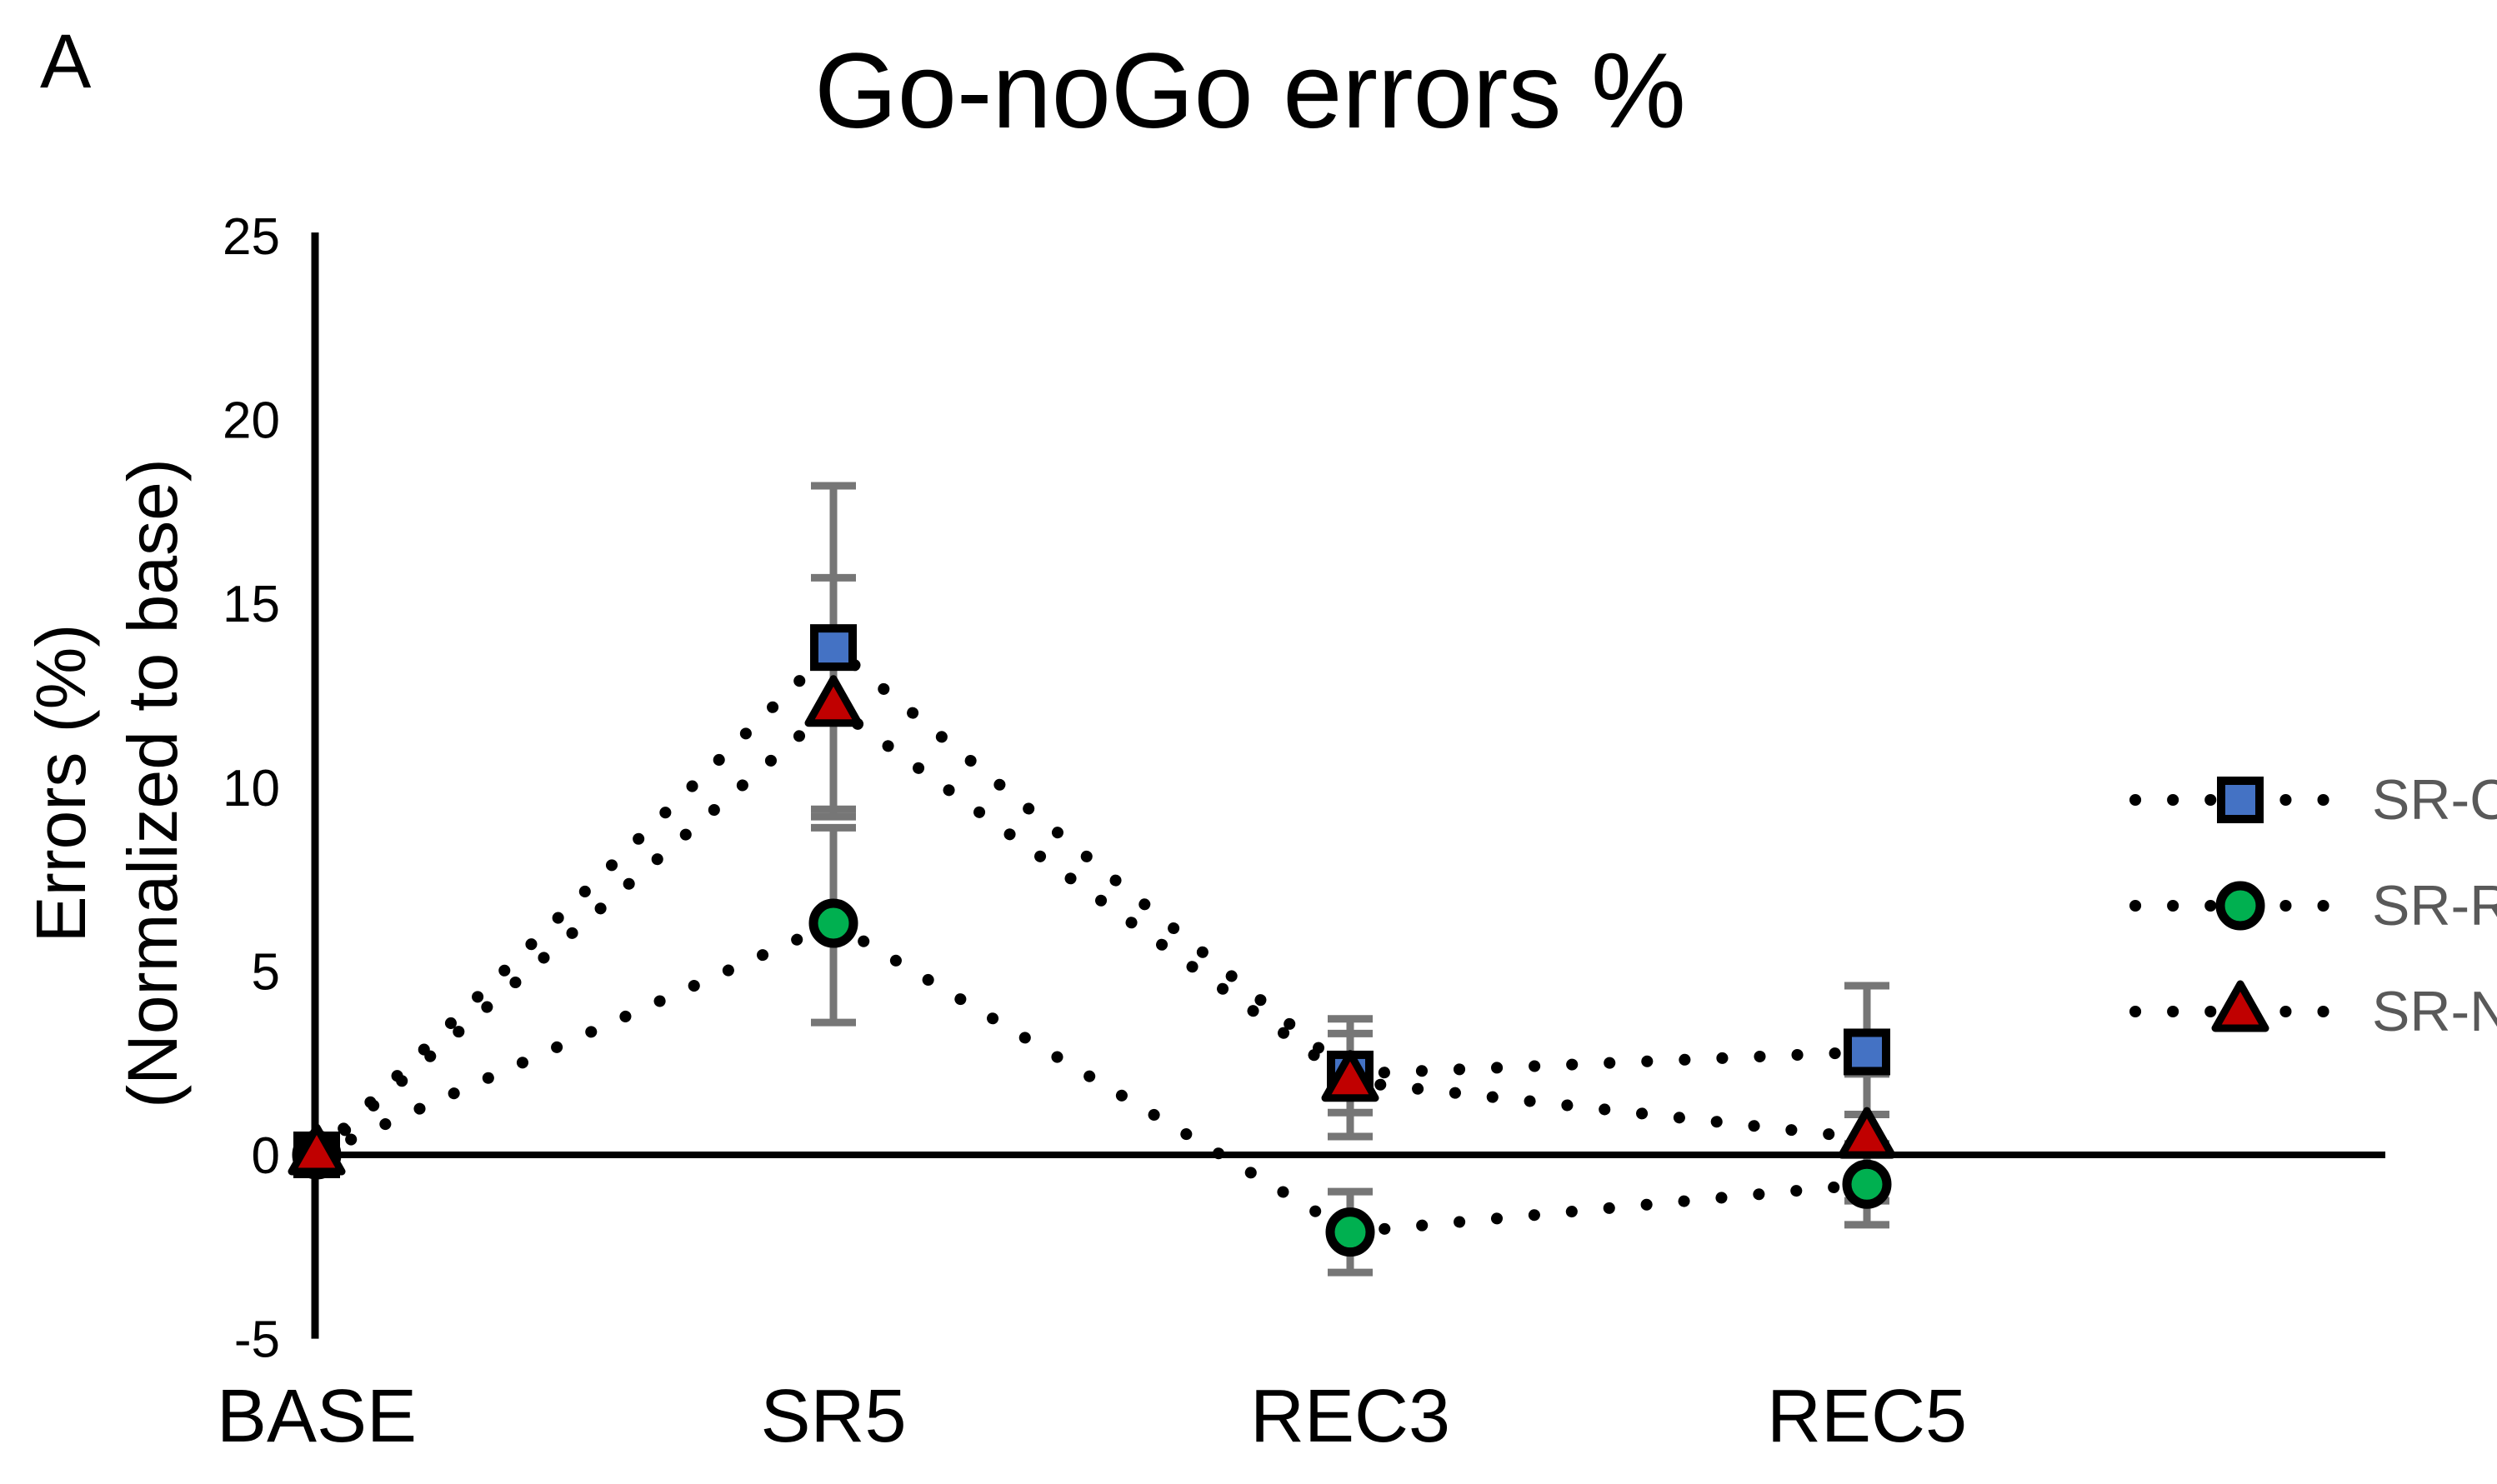 This screenshot has width=2497, height=1484. Describe the element at coordinates (1867, 1416) in the screenshot. I see `x-category-label: REC5` at that location.